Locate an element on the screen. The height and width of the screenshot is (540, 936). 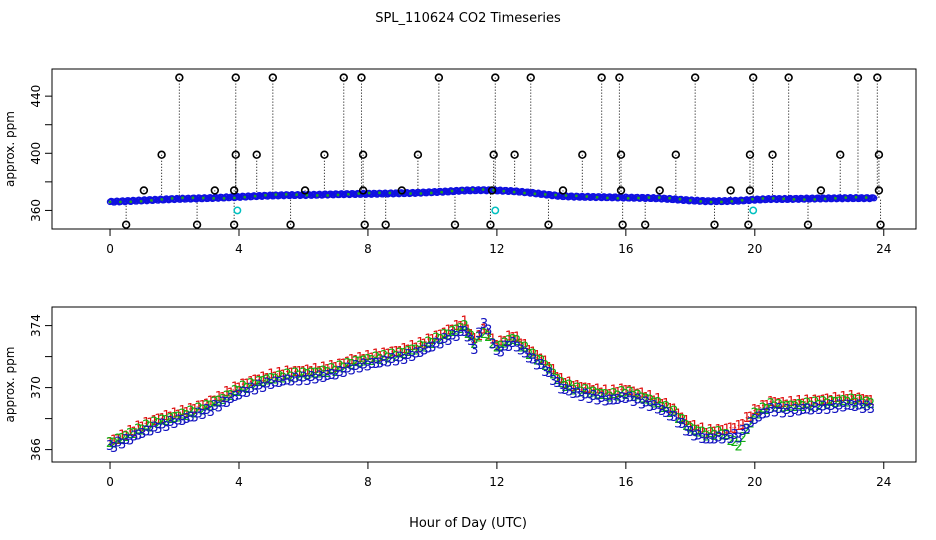
x-tick-label: 20 is located at coordinates (754, 249).